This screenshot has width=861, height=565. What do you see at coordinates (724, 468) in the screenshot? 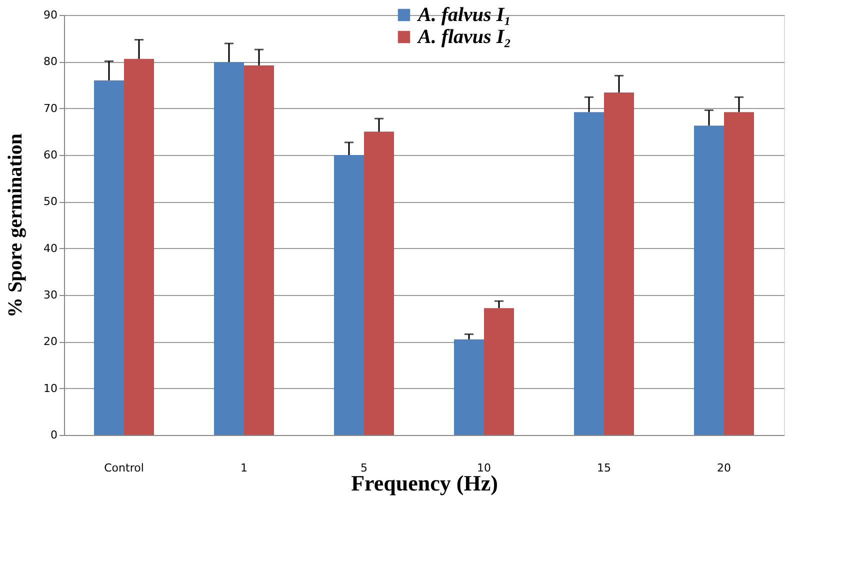
I see `x-tick-label: 20` at bounding box center [724, 468].